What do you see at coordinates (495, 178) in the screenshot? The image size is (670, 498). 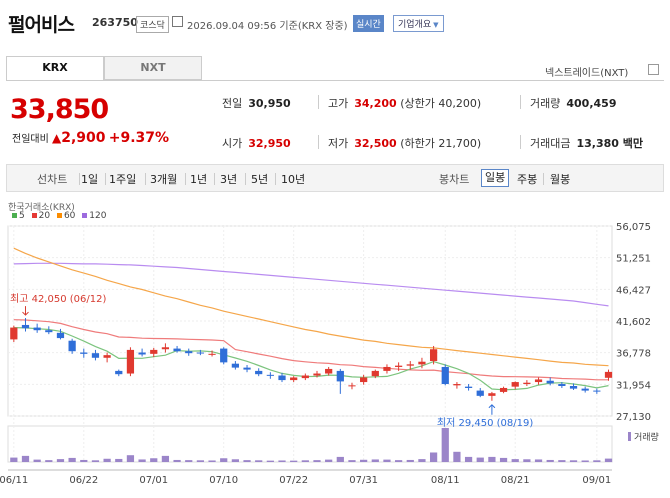 I see `candle-daily: 일봉` at bounding box center [495, 178].